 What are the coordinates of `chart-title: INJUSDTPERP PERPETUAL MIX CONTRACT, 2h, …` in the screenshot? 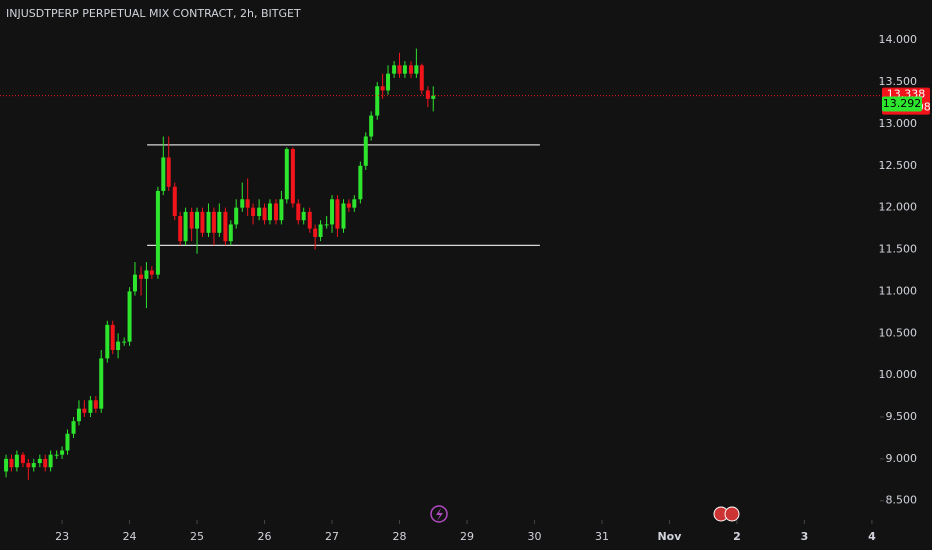 It's located at (153, 13).